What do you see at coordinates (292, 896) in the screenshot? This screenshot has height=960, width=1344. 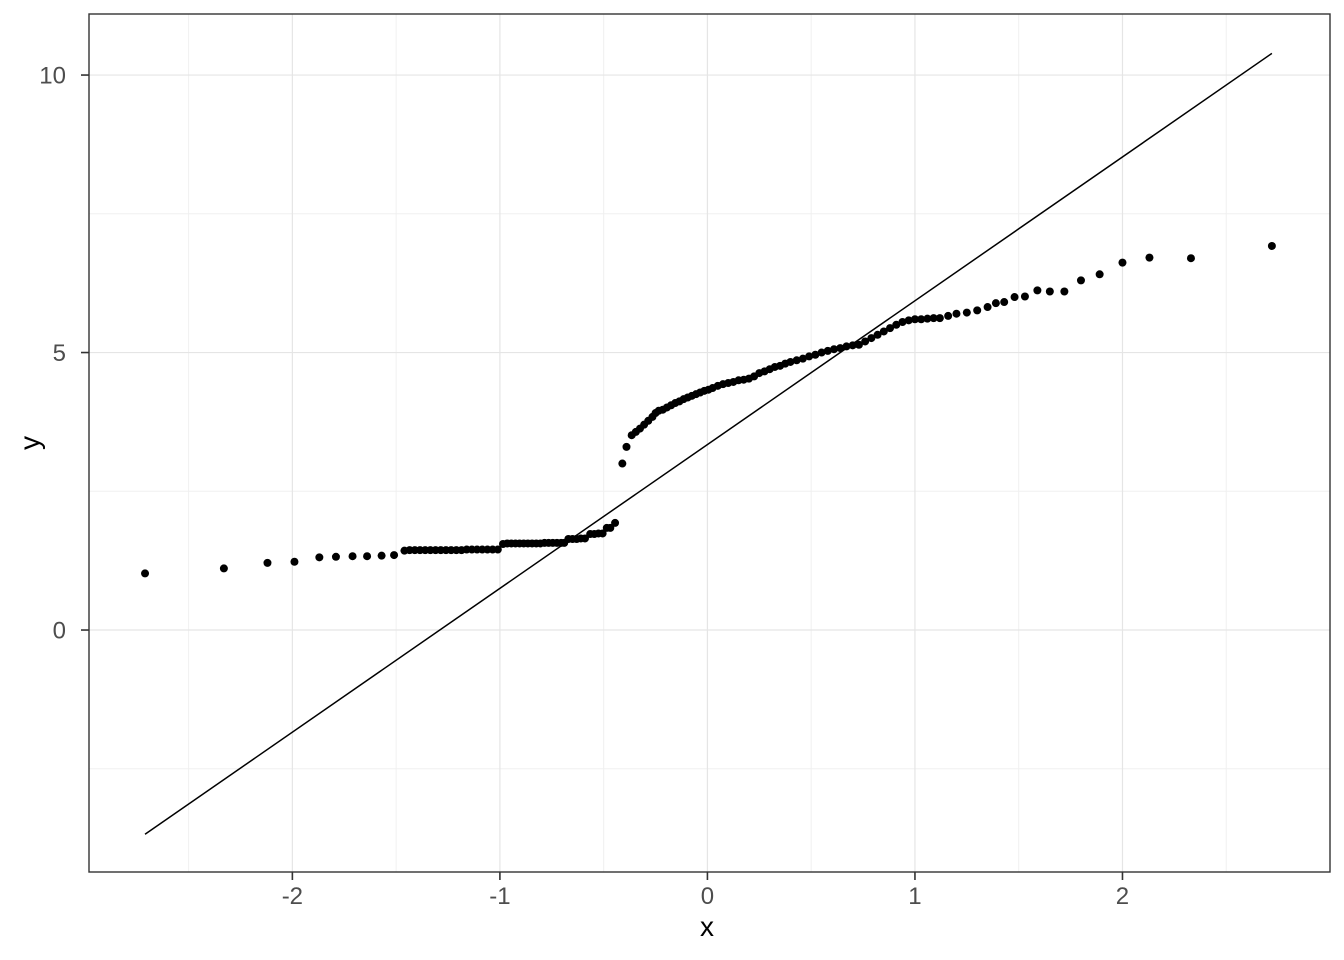 I see `x-axis-tick-label: -2` at bounding box center [292, 896].